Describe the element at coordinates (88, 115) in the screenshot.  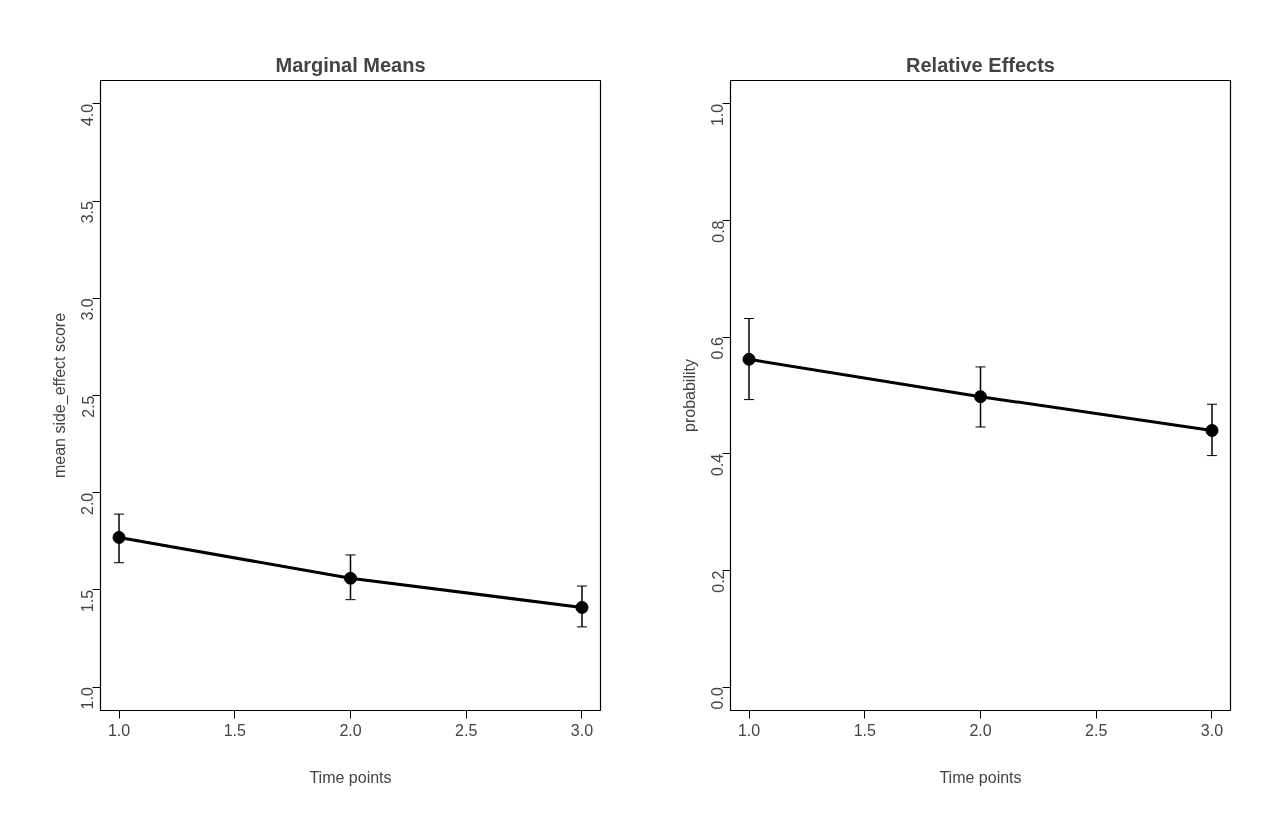
I see `y-tick-label: 4.0` at that location.